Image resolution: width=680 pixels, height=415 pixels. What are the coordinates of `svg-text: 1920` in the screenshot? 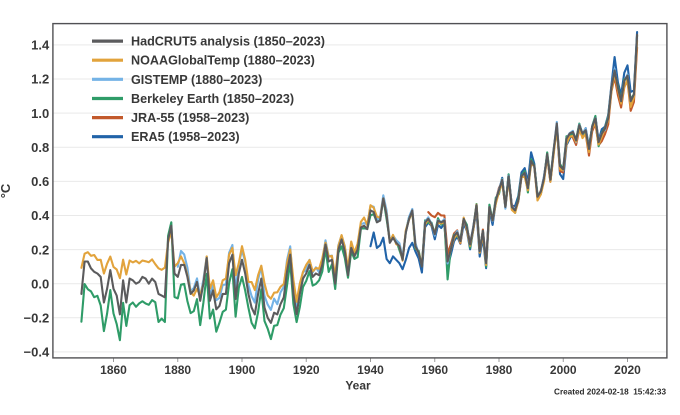 It's located at (306, 370).